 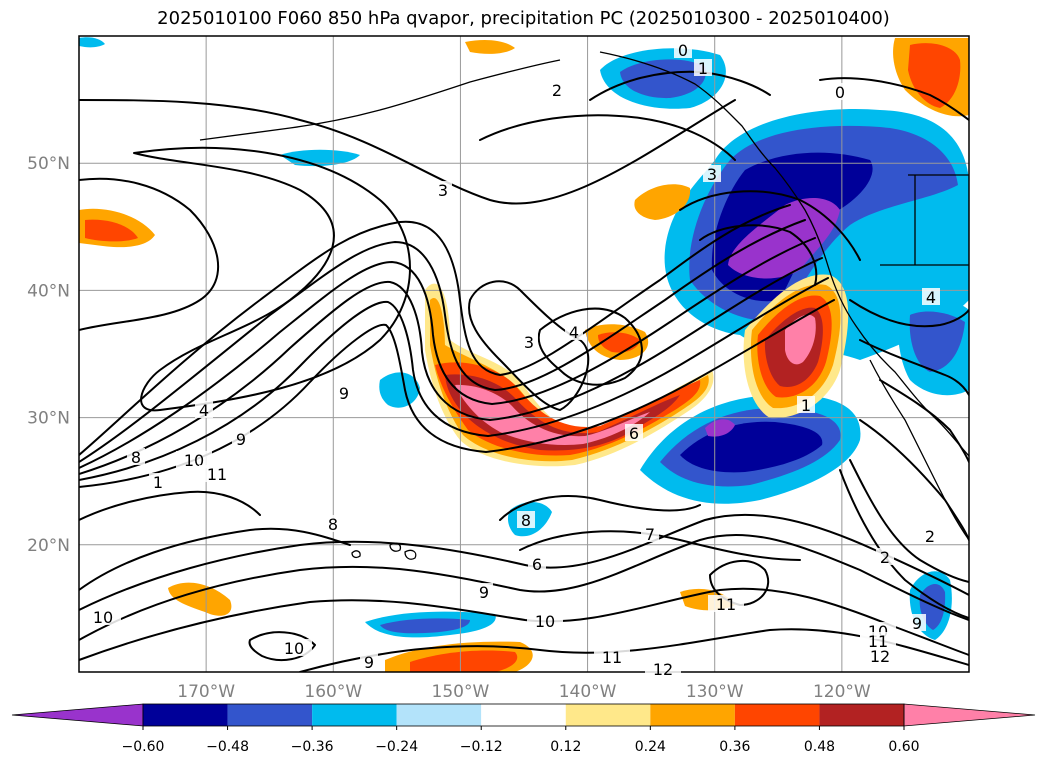 What do you see at coordinates (842, 692) in the screenshot?
I see `longitude-tick-label: 120°W` at bounding box center [842, 692].